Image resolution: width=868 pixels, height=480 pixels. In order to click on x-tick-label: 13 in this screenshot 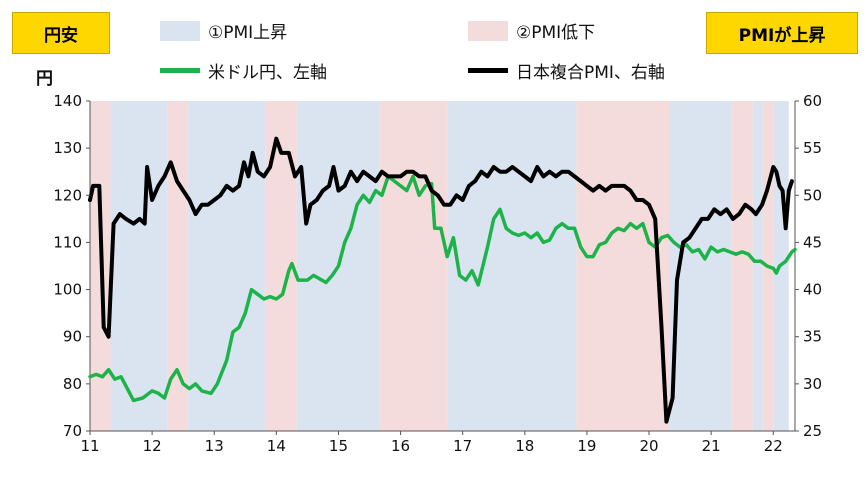, I will do `click(214, 446)`.